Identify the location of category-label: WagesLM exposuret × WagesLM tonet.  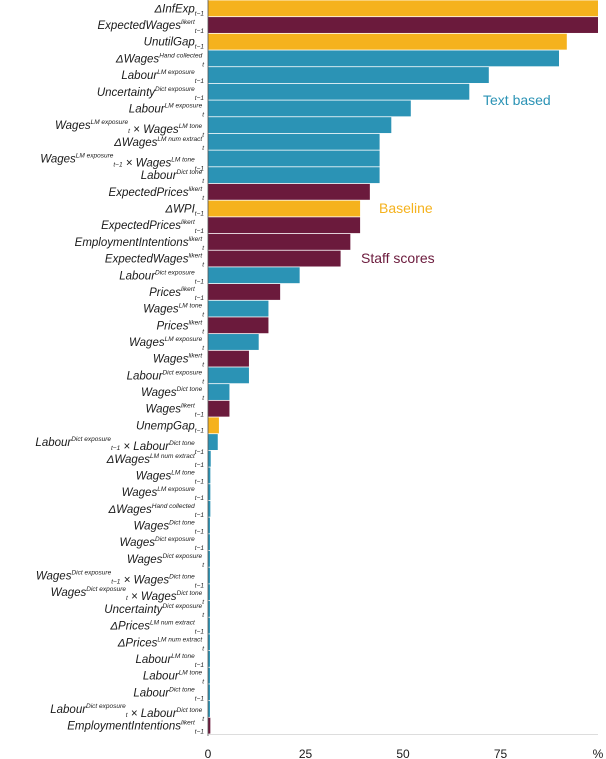
(130, 129).